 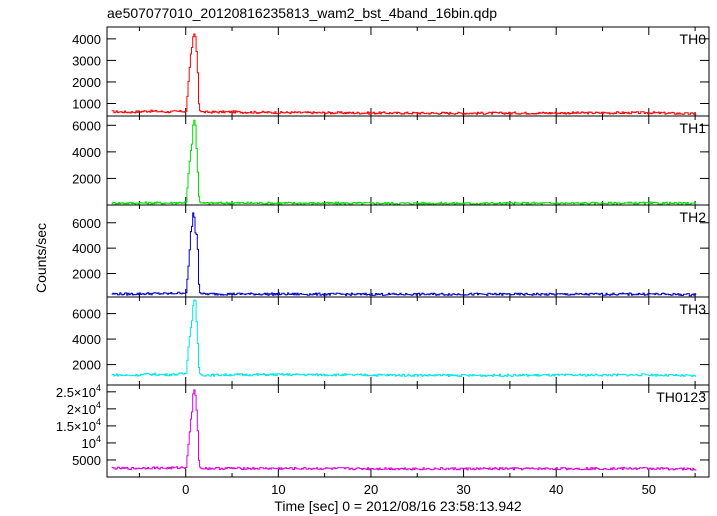 I want to click on x-tick-label: 30, so click(x=463, y=489).